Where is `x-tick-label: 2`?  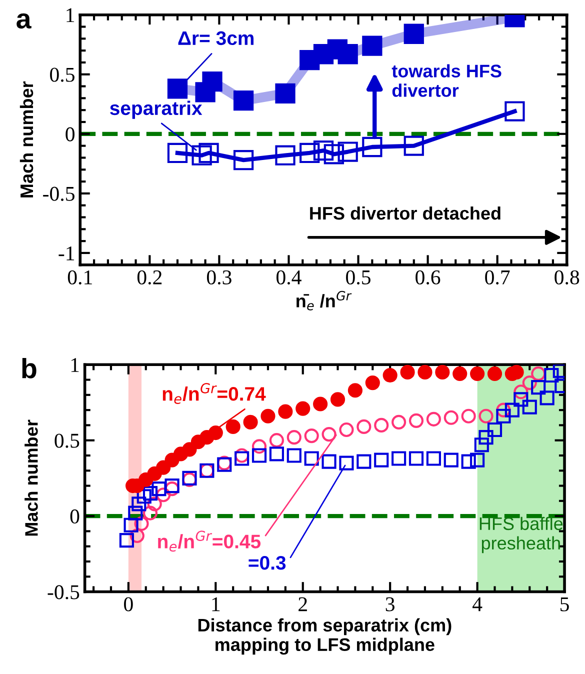 x-tick-label: 2 is located at coordinates (302, 604).